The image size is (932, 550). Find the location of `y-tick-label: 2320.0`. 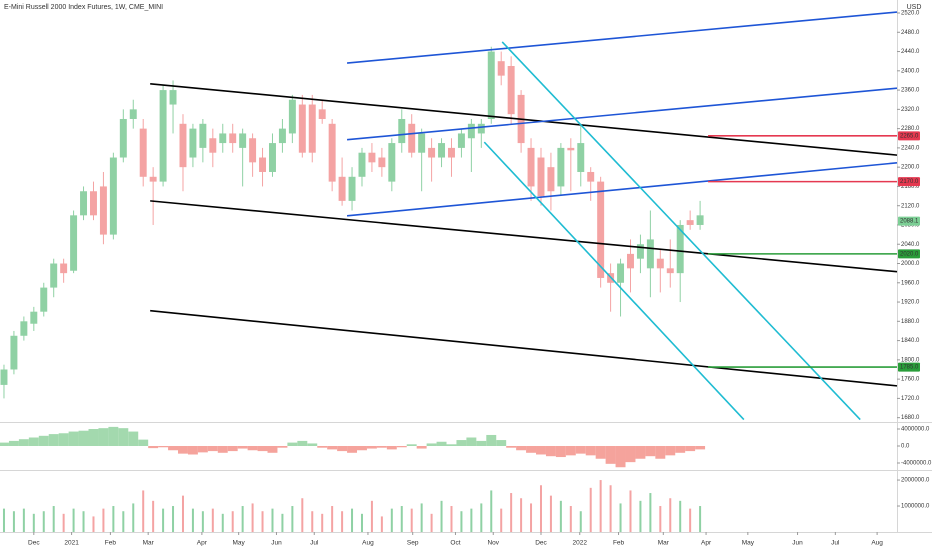

y-tick-label: 2320.0 is located at coordinates (910, 110).